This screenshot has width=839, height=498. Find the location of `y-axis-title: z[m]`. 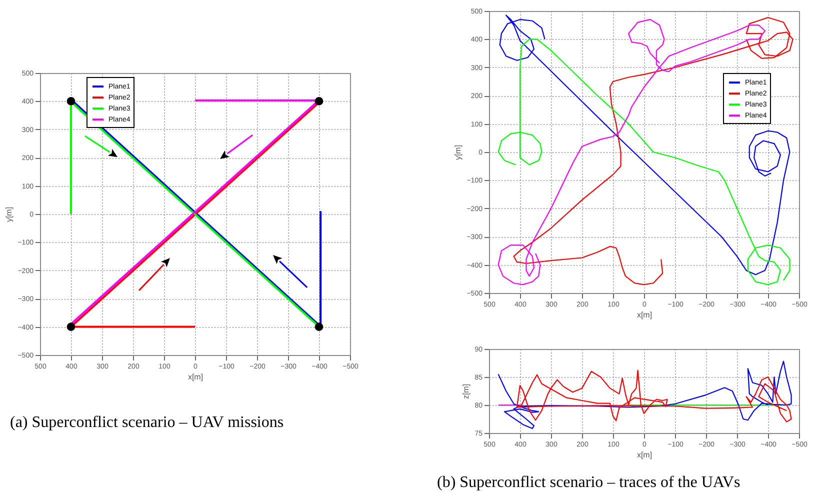

y-axis-title: z[m] is located at coordinates (466, 392).